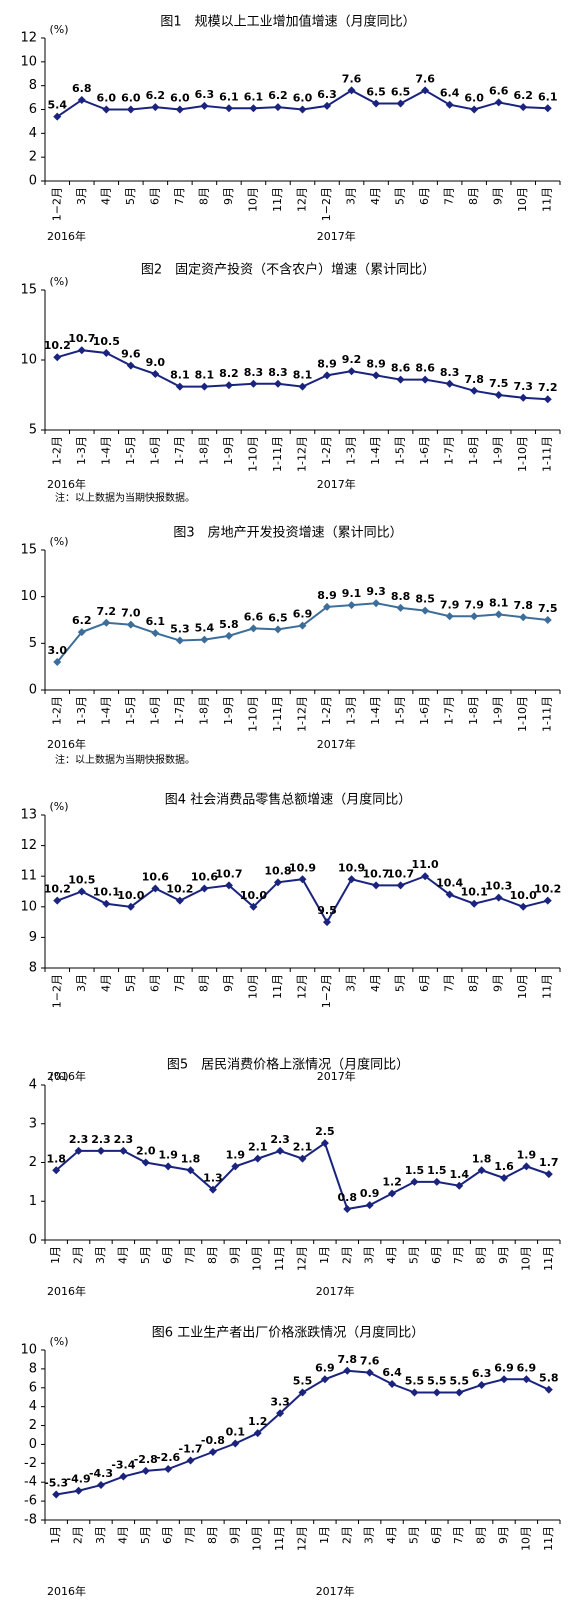 This screenshot has width=577, height=1604. Describe the element at coordinates (125, 497) in the screenshot. I see `note: 注：以上数据为当期快报数据。` at that location.